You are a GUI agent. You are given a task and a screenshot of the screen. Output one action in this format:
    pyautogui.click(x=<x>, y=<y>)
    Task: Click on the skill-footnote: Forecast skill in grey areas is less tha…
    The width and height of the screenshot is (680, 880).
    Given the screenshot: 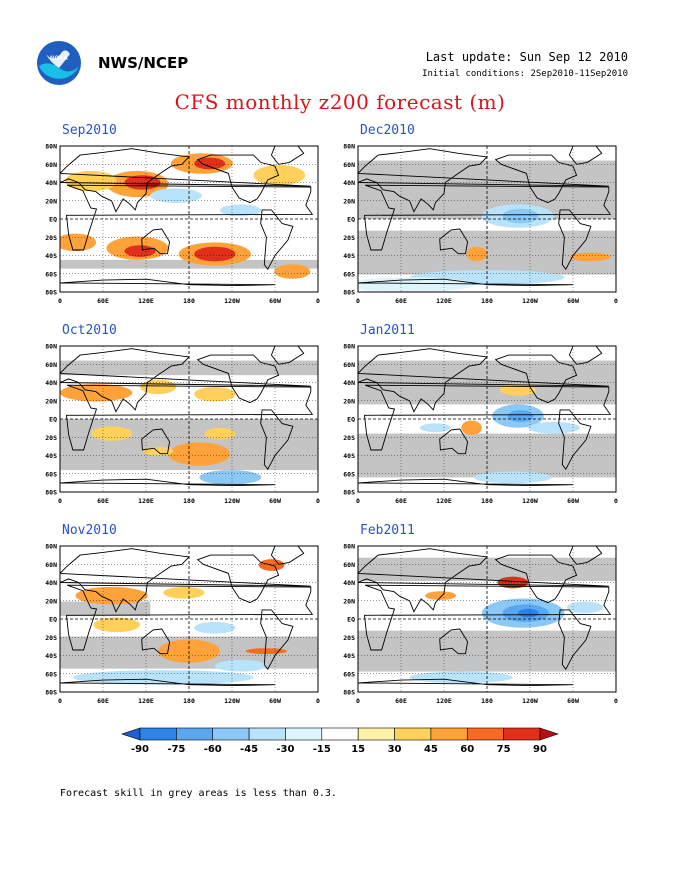 What is the action you would take?
    pyautogui.click(x=198, y=793)
    